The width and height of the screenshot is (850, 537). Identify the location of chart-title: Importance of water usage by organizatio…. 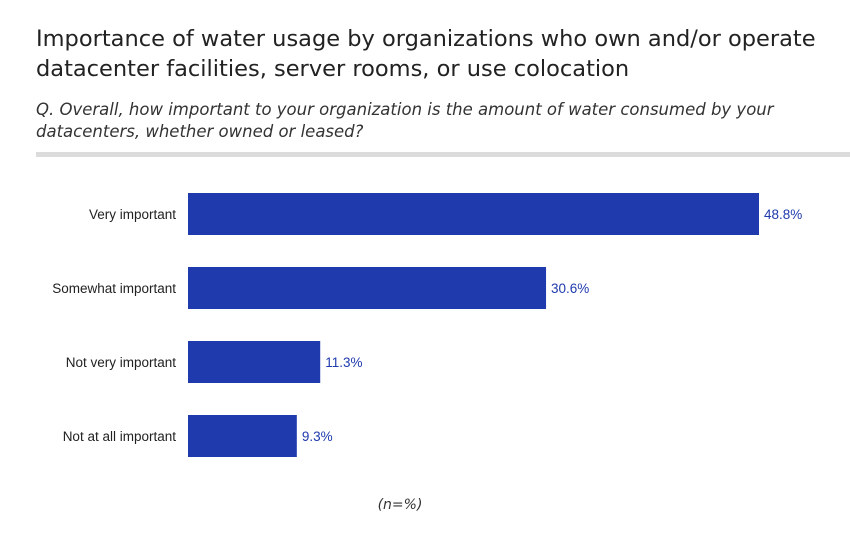
(426, 54).